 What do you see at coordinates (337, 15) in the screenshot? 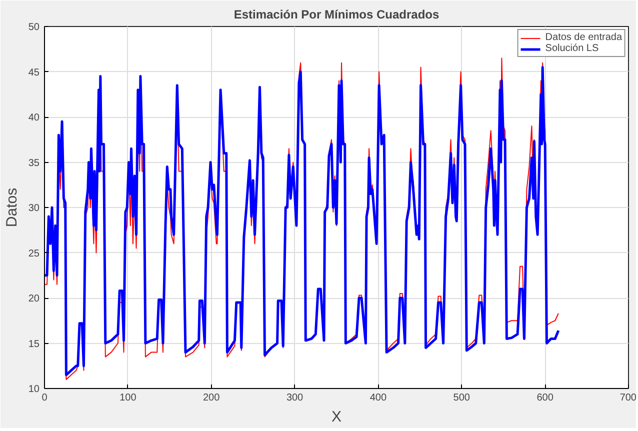
I see `chart-title: Estimación Por Mínimos Cuadrados` at bounding box center [337, 15].